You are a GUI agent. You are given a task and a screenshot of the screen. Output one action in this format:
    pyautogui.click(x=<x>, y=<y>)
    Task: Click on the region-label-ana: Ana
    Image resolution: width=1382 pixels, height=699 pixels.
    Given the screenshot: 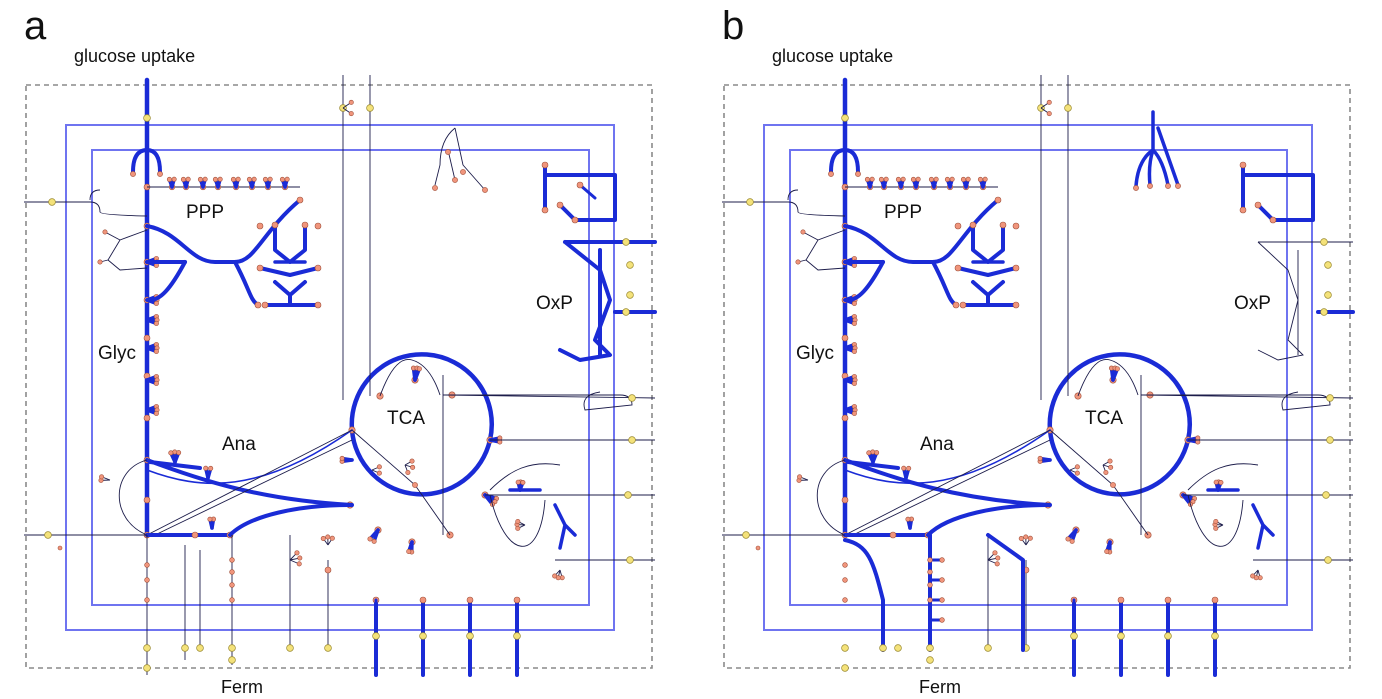 What is the action you would take?
    pyautogui.click(x=937, y=444)
    